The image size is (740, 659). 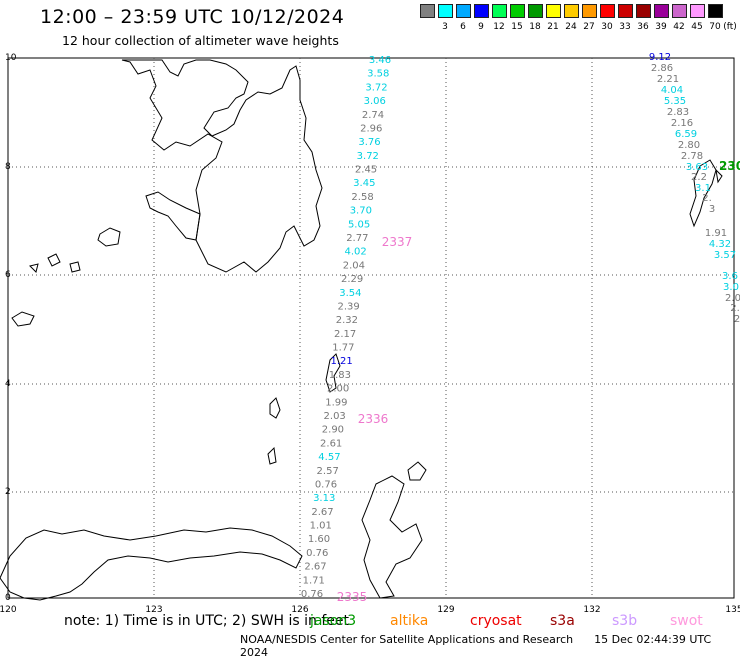 I want to click on wave-height-label: 2.58, so click(x=362, y=197).